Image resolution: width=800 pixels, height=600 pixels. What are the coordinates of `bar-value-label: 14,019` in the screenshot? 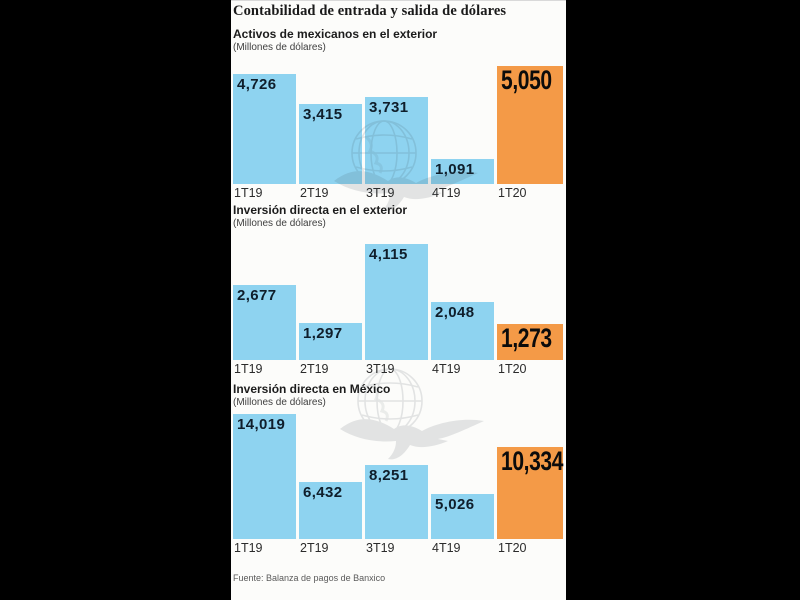 It's located at (261, 424).